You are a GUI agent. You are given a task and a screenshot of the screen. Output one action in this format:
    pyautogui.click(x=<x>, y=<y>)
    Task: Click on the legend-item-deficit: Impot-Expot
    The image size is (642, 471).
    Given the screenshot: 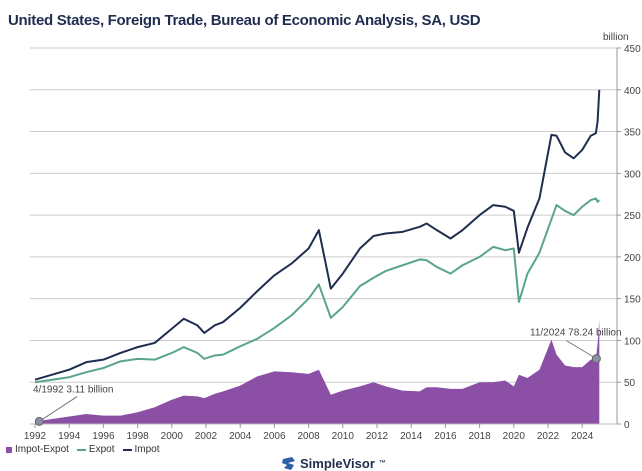 What is the action you would take?
    pyautogui.click(x=37, y=449)
    